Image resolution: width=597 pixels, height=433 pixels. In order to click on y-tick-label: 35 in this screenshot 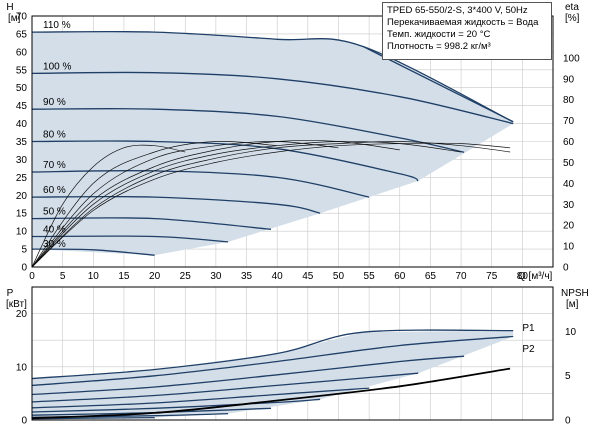, I will do `click(22, 142)`.